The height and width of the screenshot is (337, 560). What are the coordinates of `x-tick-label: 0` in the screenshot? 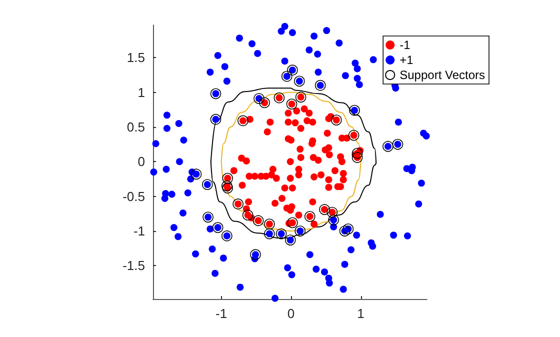 It's located at (291, 313).